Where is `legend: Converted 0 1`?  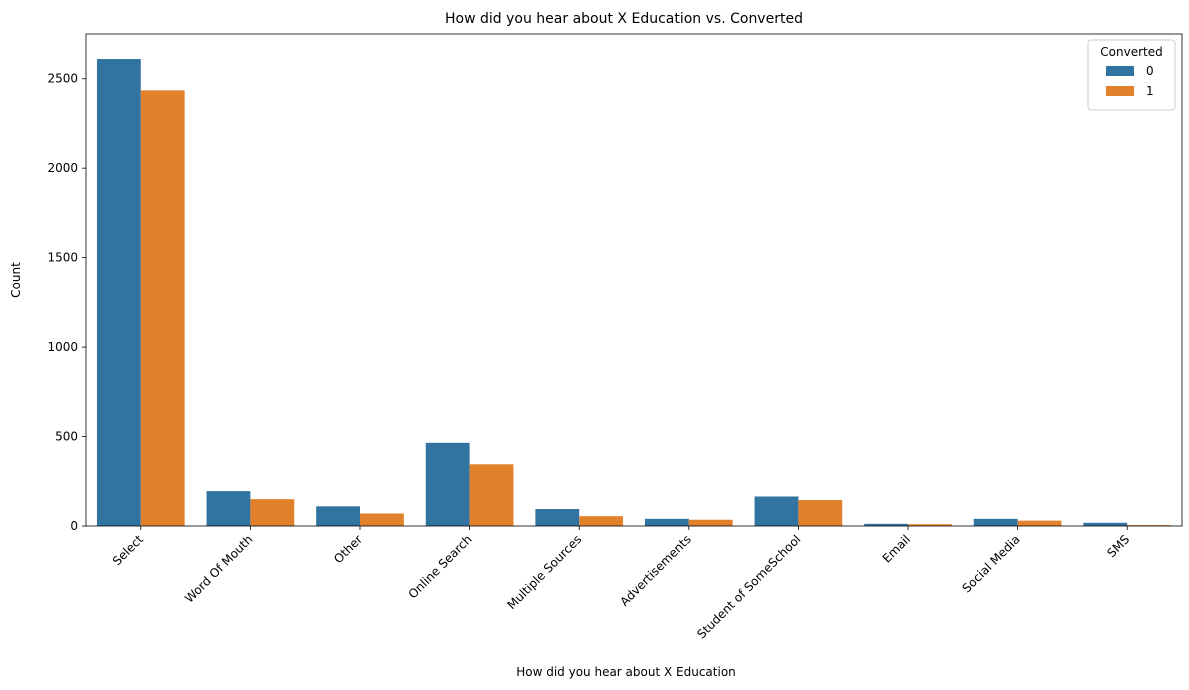
legend: Converted 0 1 is located at coordinates (1131, 75).